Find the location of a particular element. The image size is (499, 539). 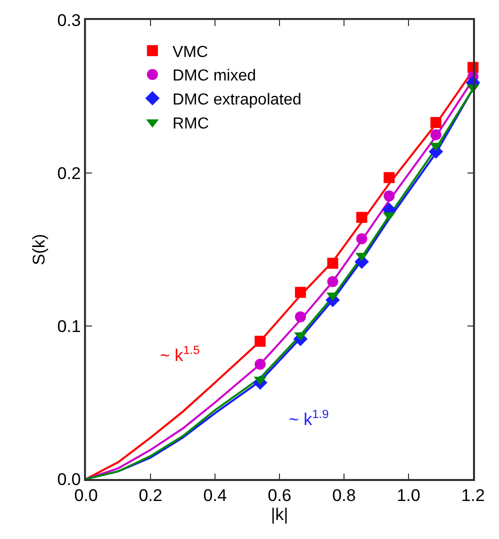

y-tick-label: 0.2 is located at coordinates (69, 173).